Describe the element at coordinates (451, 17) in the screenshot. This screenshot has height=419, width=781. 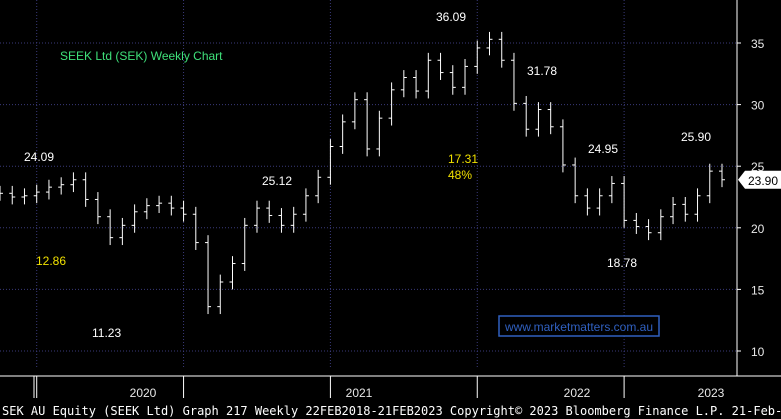
I see `annotation-3609: 36.09` at that location.